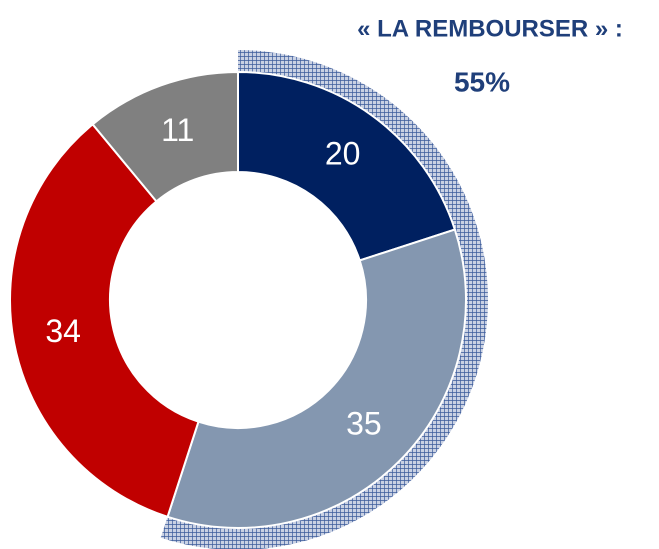 The width and height of the screenshot is (659, 549). Describe the element at coordinates (63, 331) in the screenshot. I see `data-label: 34` at that location.